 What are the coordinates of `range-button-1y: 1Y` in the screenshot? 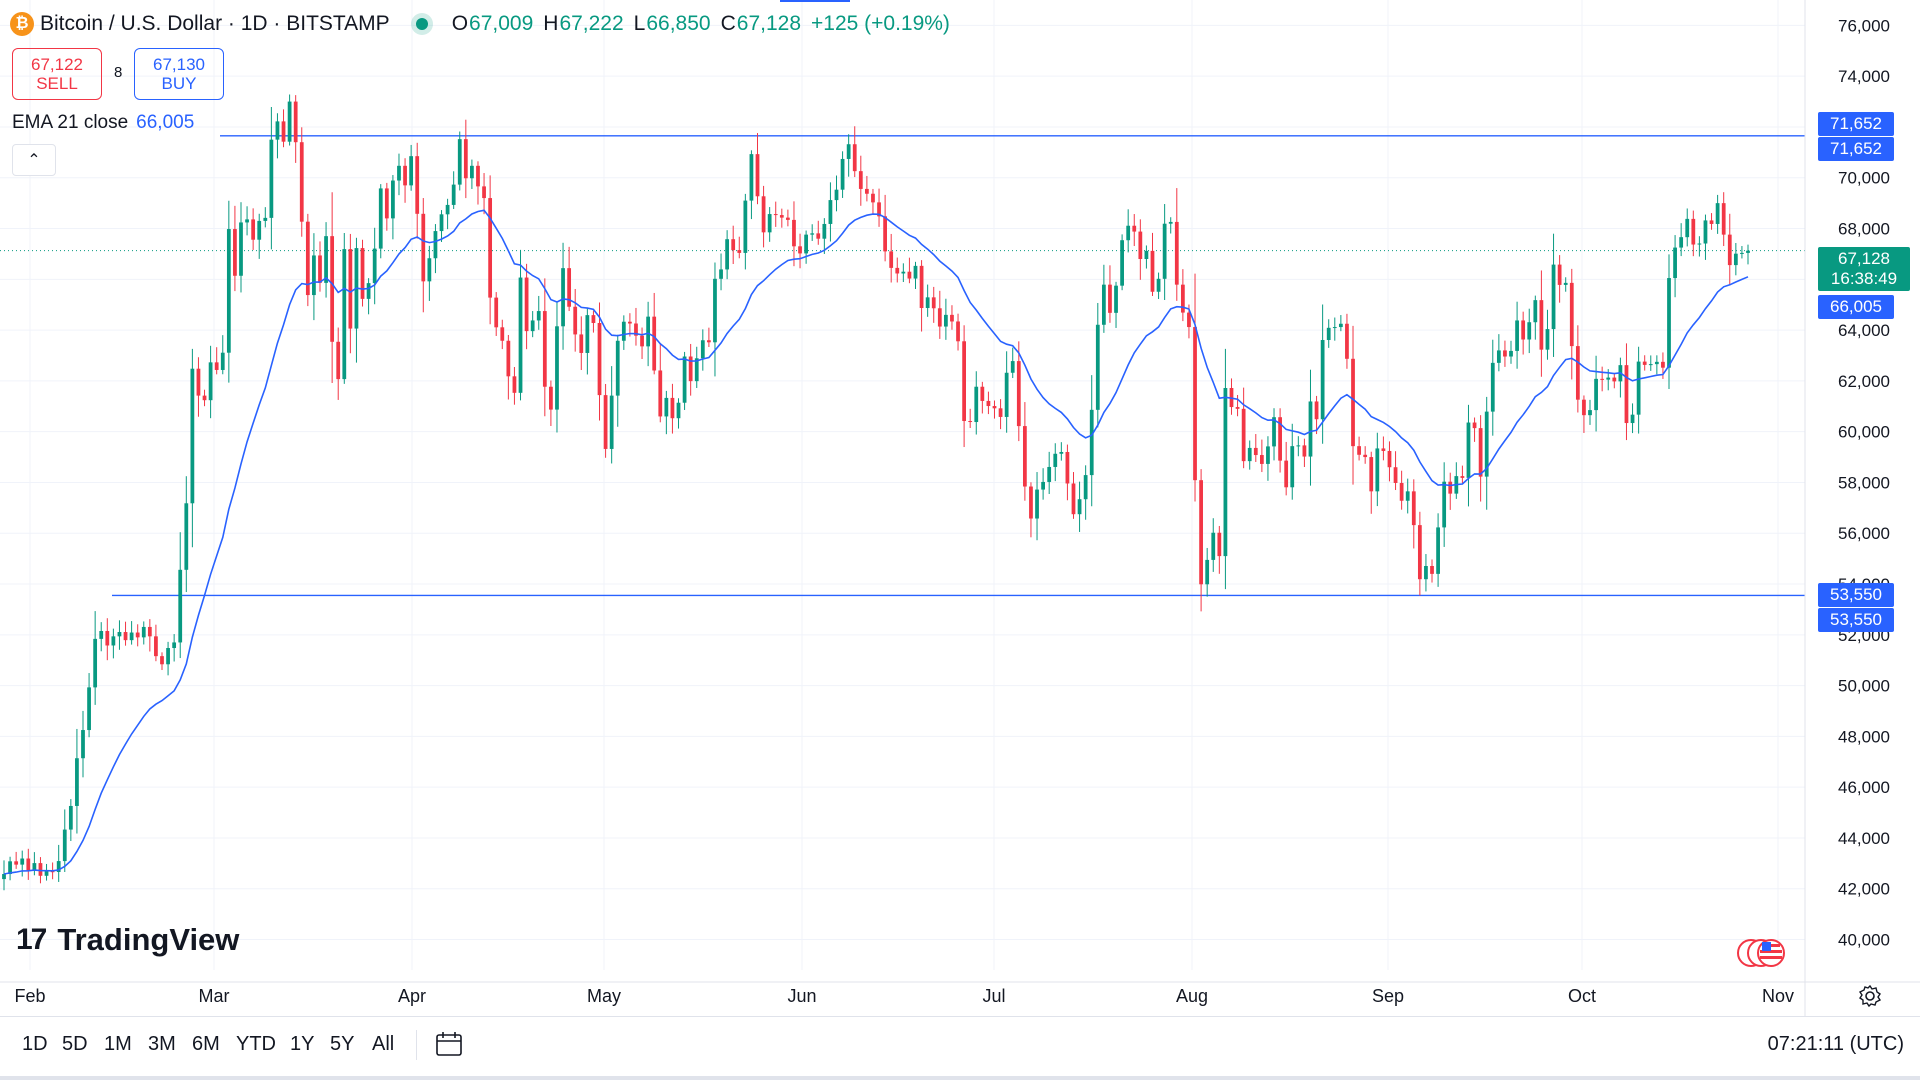 It's located at (302, 1044).